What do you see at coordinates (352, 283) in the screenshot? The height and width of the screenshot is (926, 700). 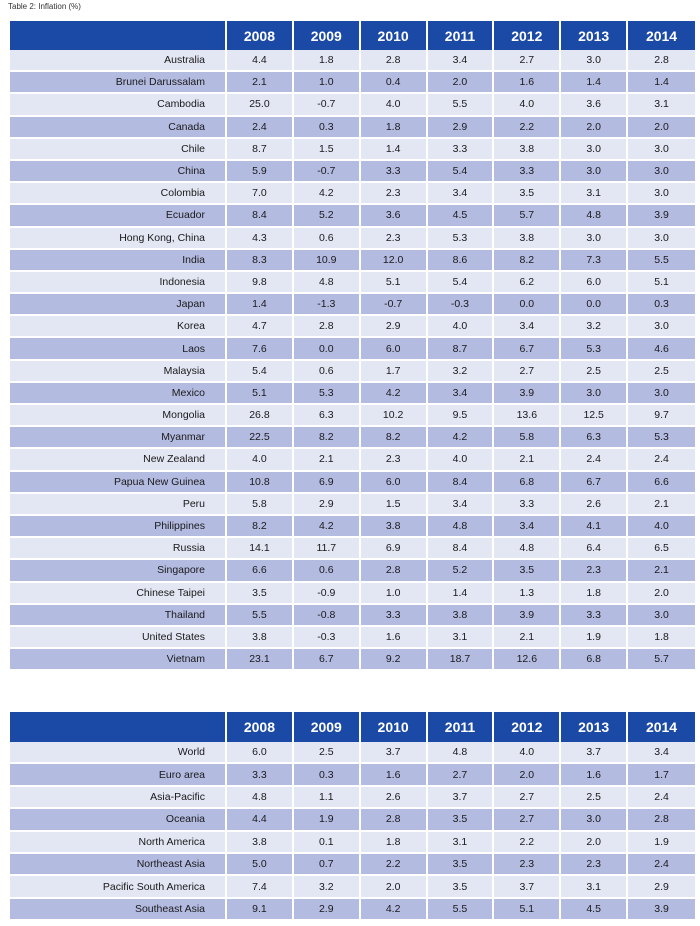 I see `table-row: Indonesia 9.8 4.8 5.1 5.4 6.2 6.0 5.1` at bounding box center [352, 283].